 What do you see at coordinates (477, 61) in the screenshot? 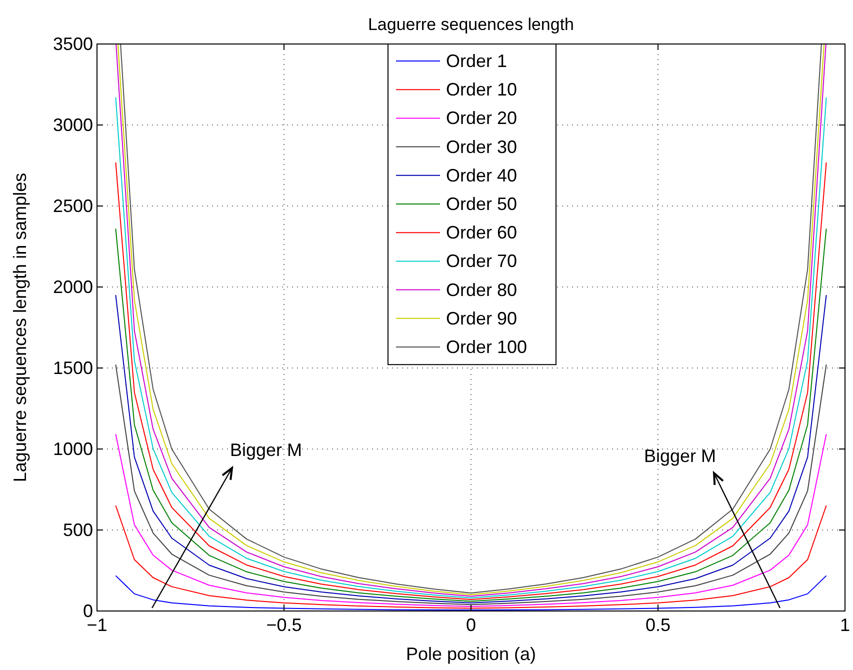
I see `legend-label: Order 1` at bounding box center [477, 61].